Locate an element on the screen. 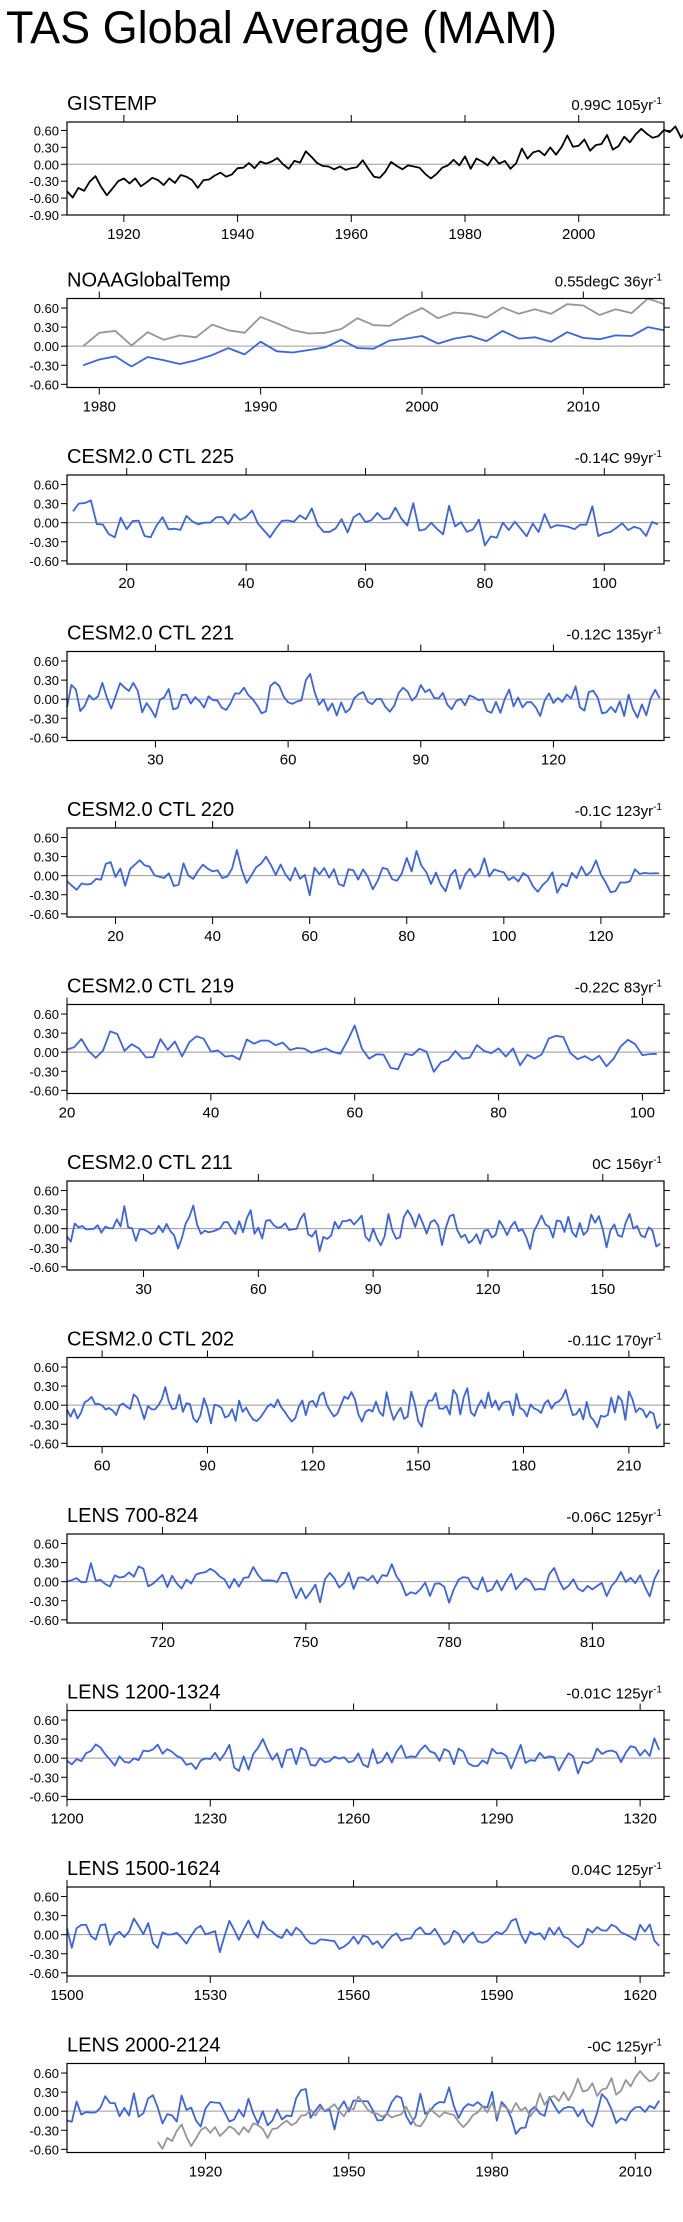 The height and width of the screenshot is (2222, 683). x-tick-label: 20 is located at coordinates (67, 1113).